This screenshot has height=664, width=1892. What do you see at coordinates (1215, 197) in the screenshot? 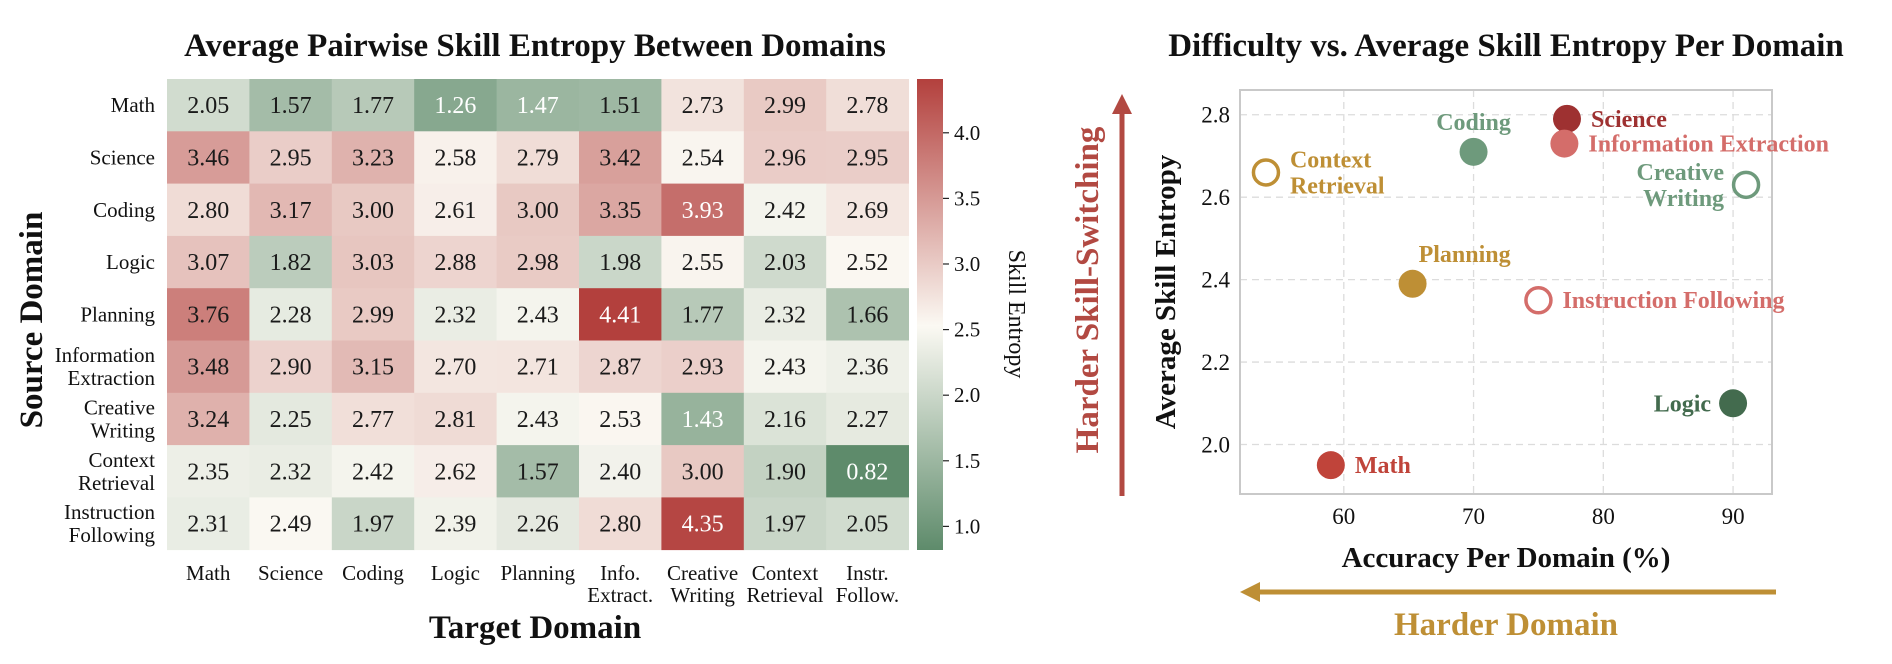
I see `y-tick-label: 2.6` at bounding box center [1215, 197].